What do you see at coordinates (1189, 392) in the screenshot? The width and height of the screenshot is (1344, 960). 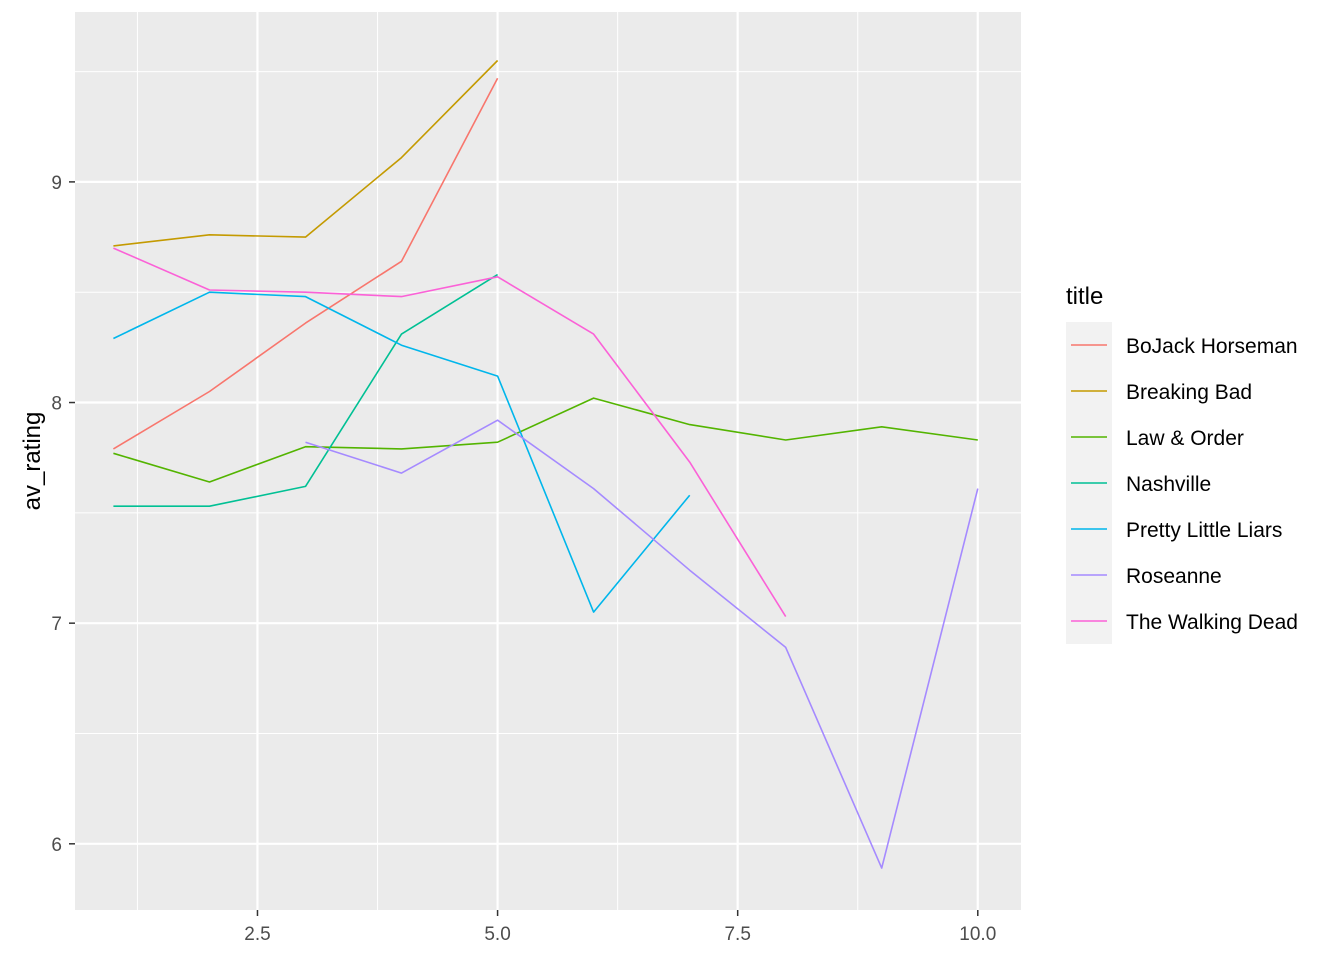 I see `legend-label: Breaking Bad` at bounding box center [1189, 392].